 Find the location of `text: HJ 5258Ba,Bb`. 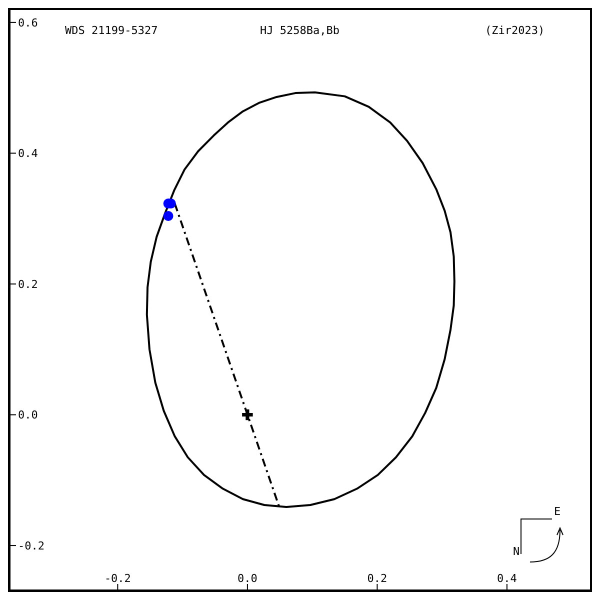

text: HJ 5258Ba,Bb is located at coordinates (300, 30).